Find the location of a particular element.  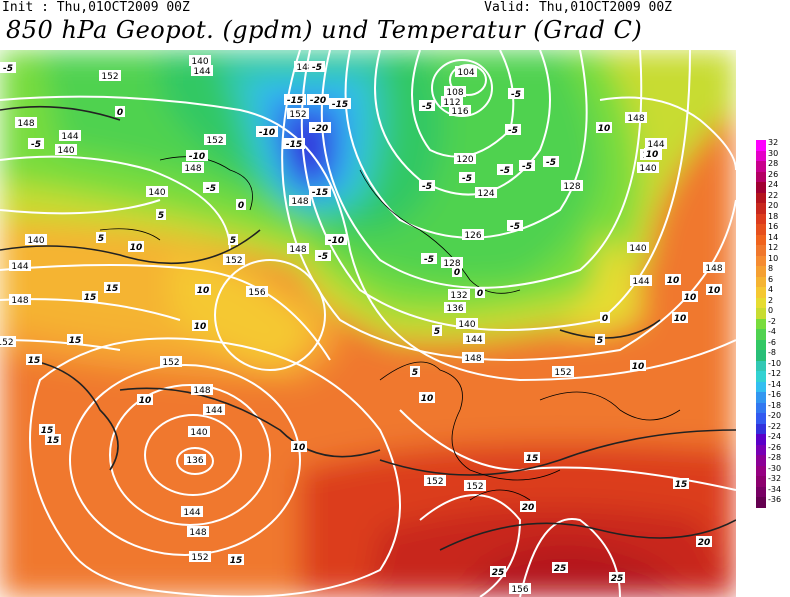

legend-row: -2 is located at coordinates (771, 323).